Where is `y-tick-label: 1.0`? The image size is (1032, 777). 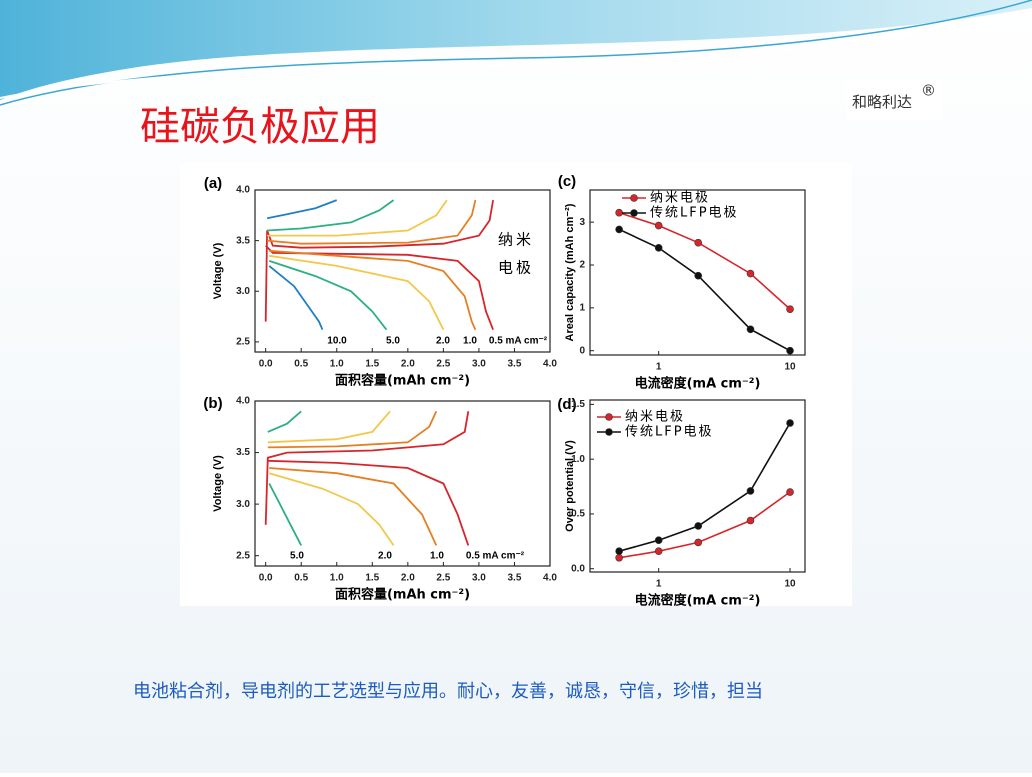
y-tick-label: 1.0 is located at coordinates (578, 459).